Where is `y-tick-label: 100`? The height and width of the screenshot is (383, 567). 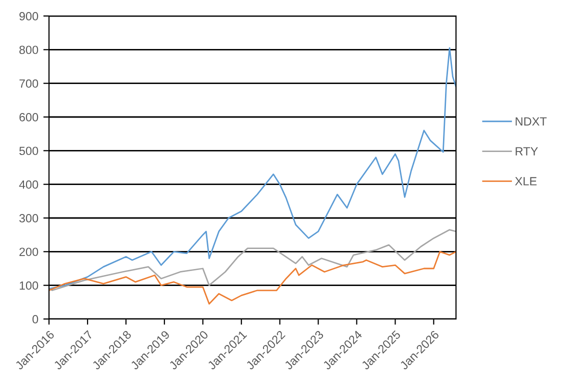 y-tick-label: 100 is located at coordinates (29, 285).